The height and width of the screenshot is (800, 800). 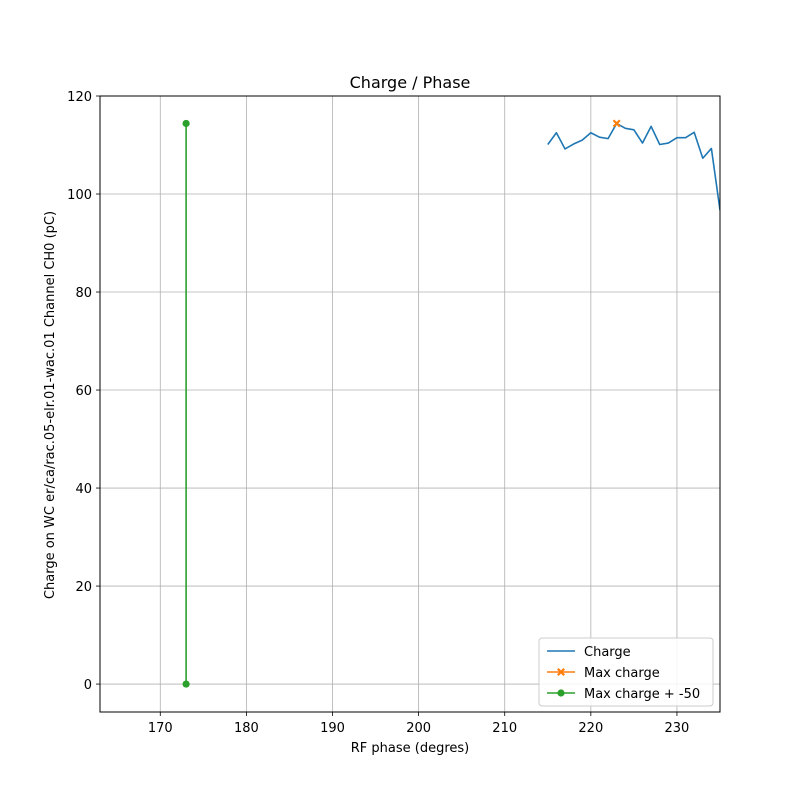 I want to click on legend-marker-max-charge, so click(x=561, y=672).